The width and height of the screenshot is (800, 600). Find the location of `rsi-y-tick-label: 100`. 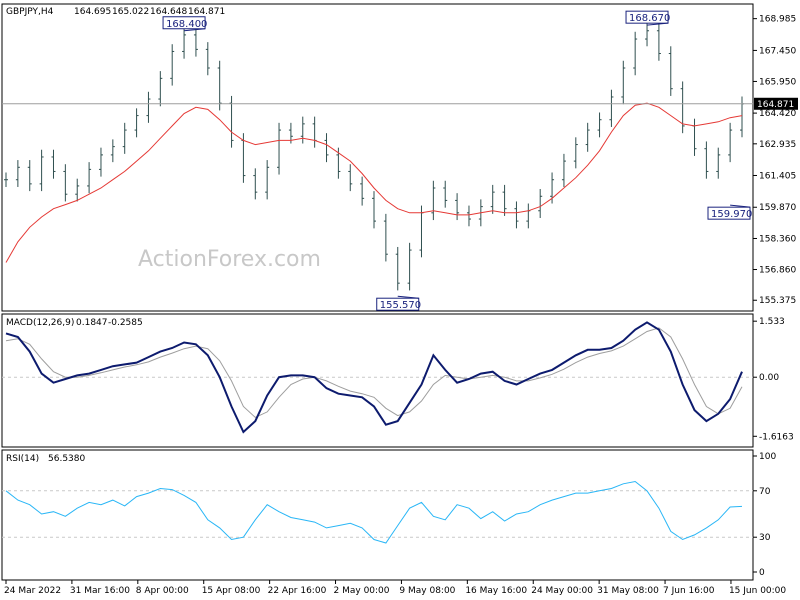

rsi-y-tick-label: 100 is located at coordinates (767, 457).